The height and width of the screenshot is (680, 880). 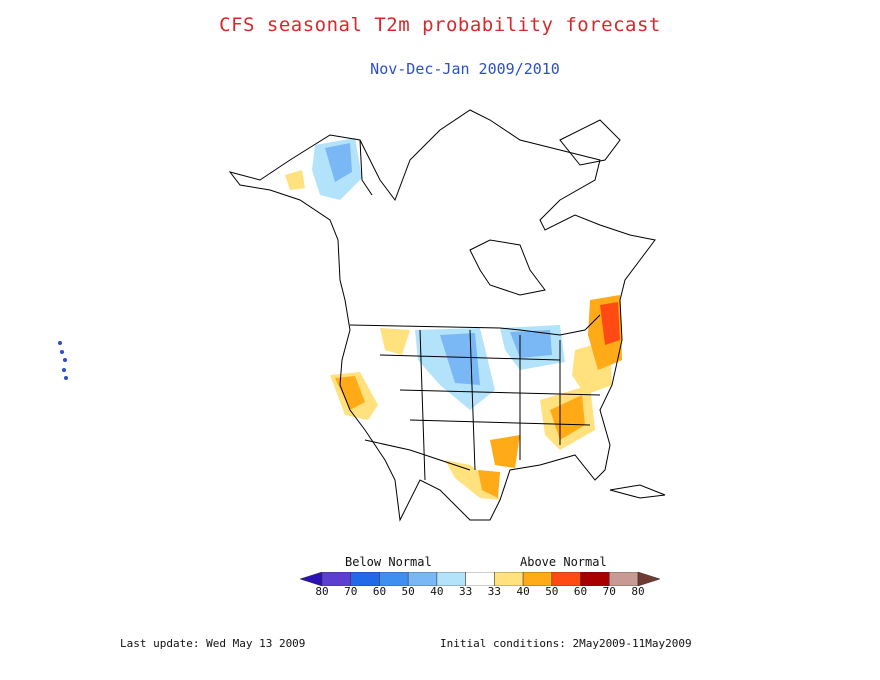 I want to click on shade-gulf-above, so click(x=505, y=451).